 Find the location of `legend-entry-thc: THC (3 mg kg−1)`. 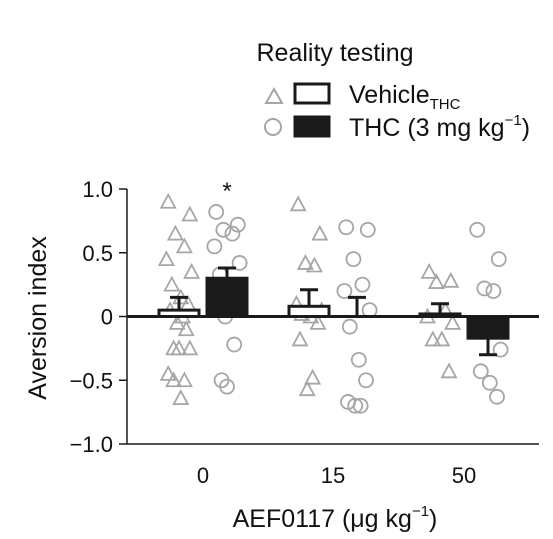

legend-entry-thc: THC (3 mg kg−1) is located at coordinates (397, 127).